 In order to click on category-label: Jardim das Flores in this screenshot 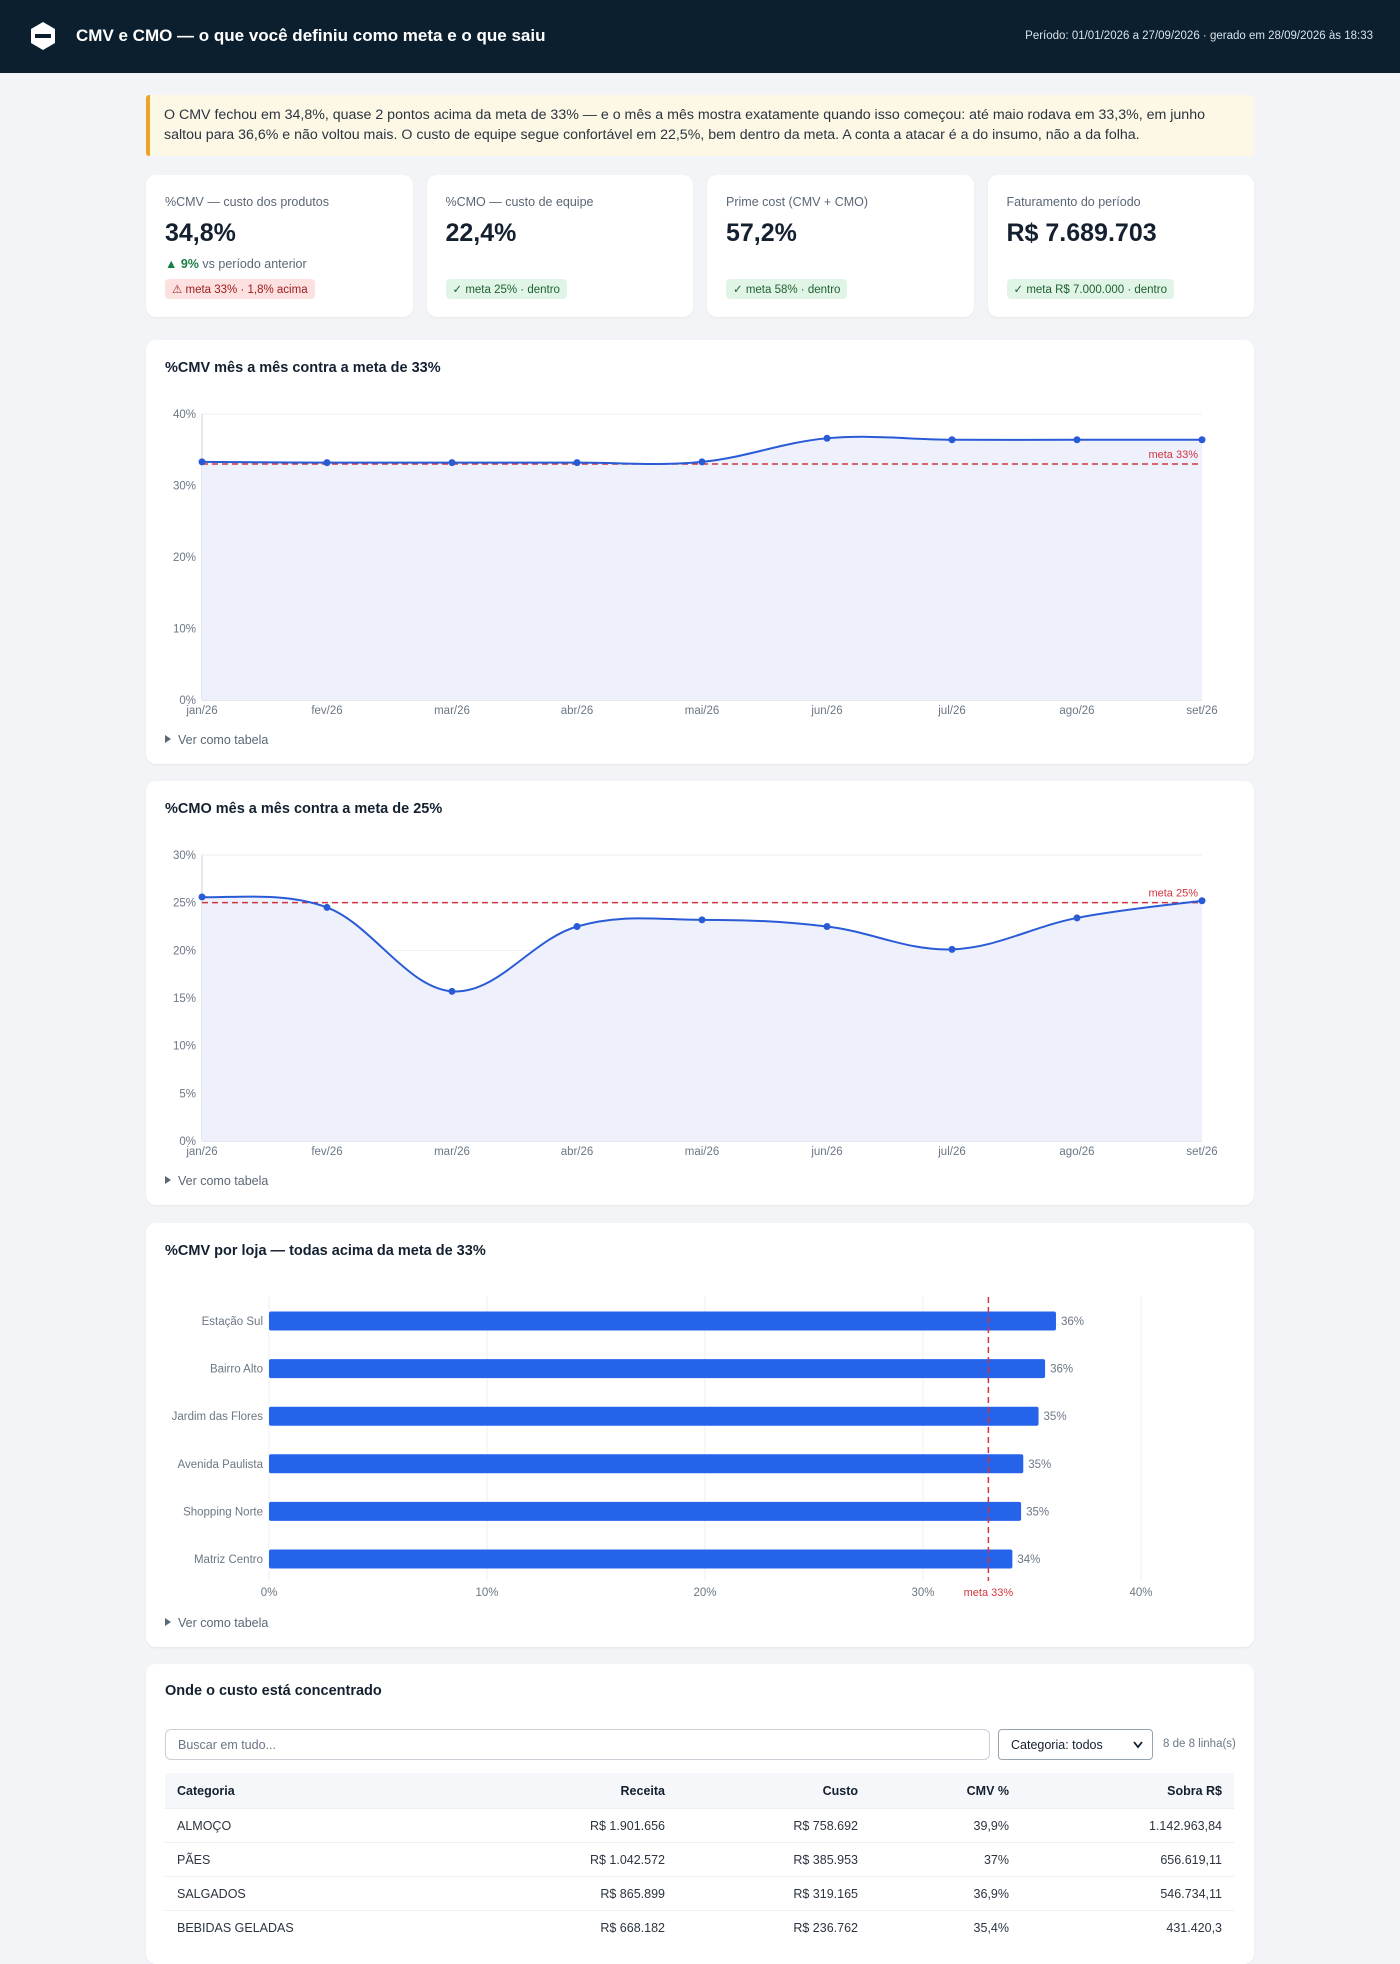, I will do `click(218, 1417)`.